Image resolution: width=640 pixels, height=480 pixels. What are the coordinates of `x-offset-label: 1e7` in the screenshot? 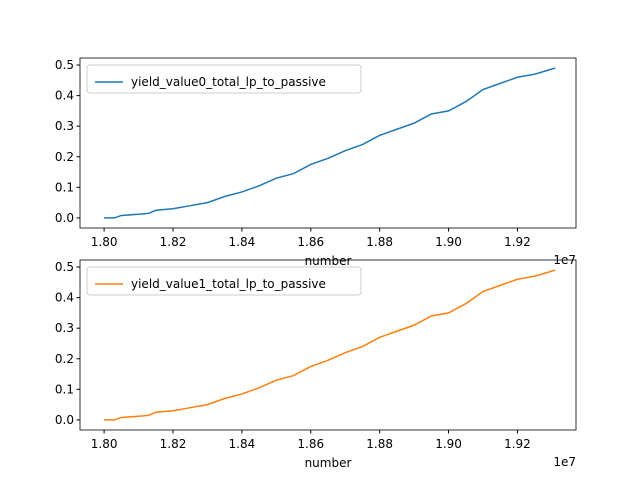 It's located at (564, 462).